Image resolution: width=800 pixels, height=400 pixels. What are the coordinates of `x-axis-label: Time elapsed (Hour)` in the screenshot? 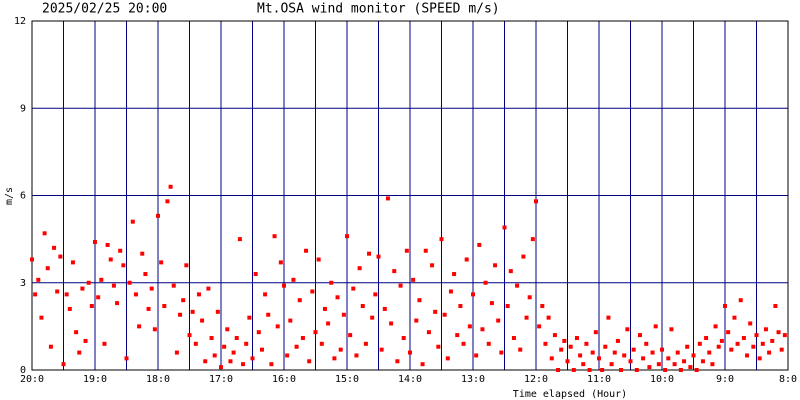 It's located at (570, 394).